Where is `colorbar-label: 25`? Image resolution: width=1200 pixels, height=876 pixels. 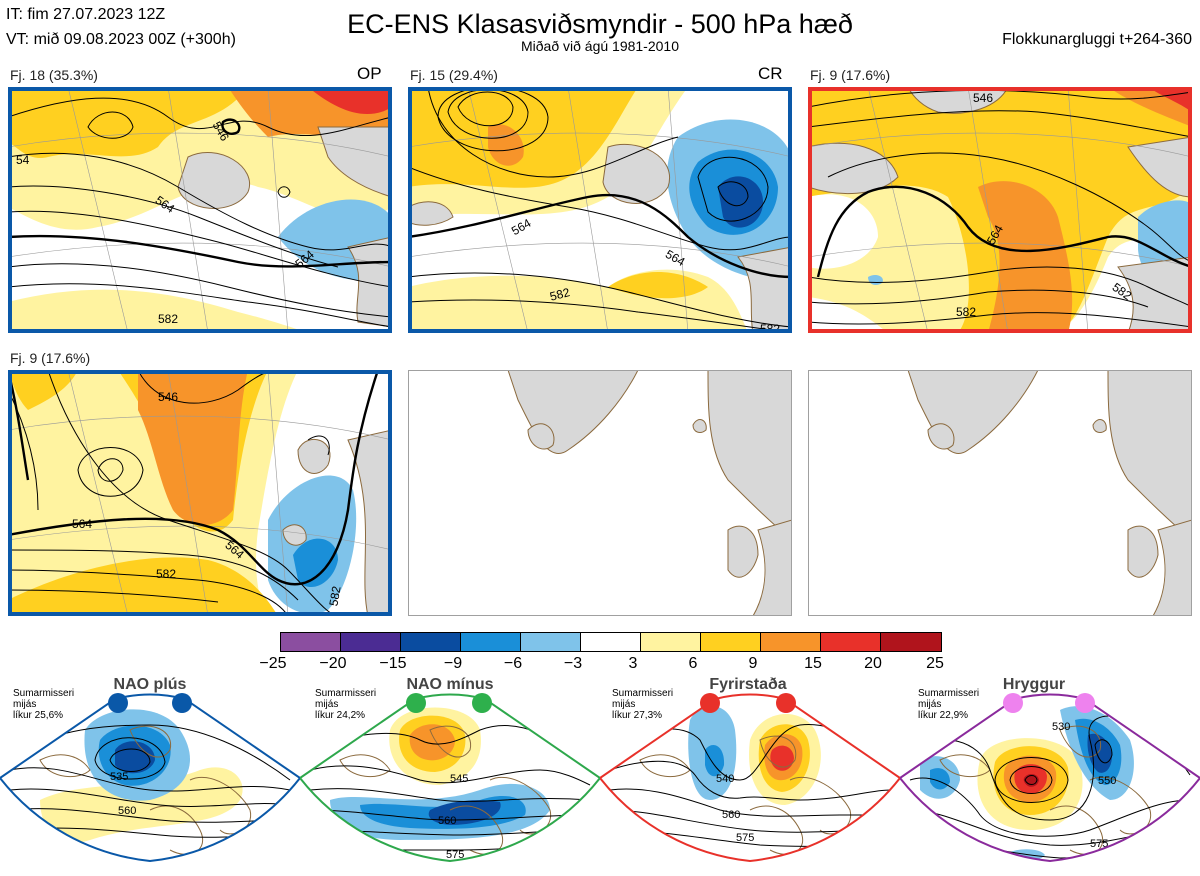
colorbar-label: 25 is located at coordinates (935, 663).